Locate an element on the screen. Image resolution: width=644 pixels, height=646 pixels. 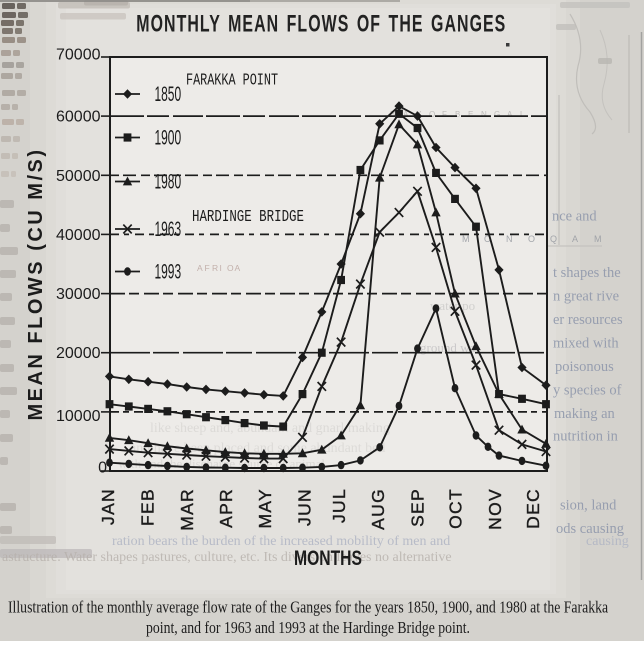
svg-text: MEAN FLOWS (CU M/S) is located at coordinates (36, 283).